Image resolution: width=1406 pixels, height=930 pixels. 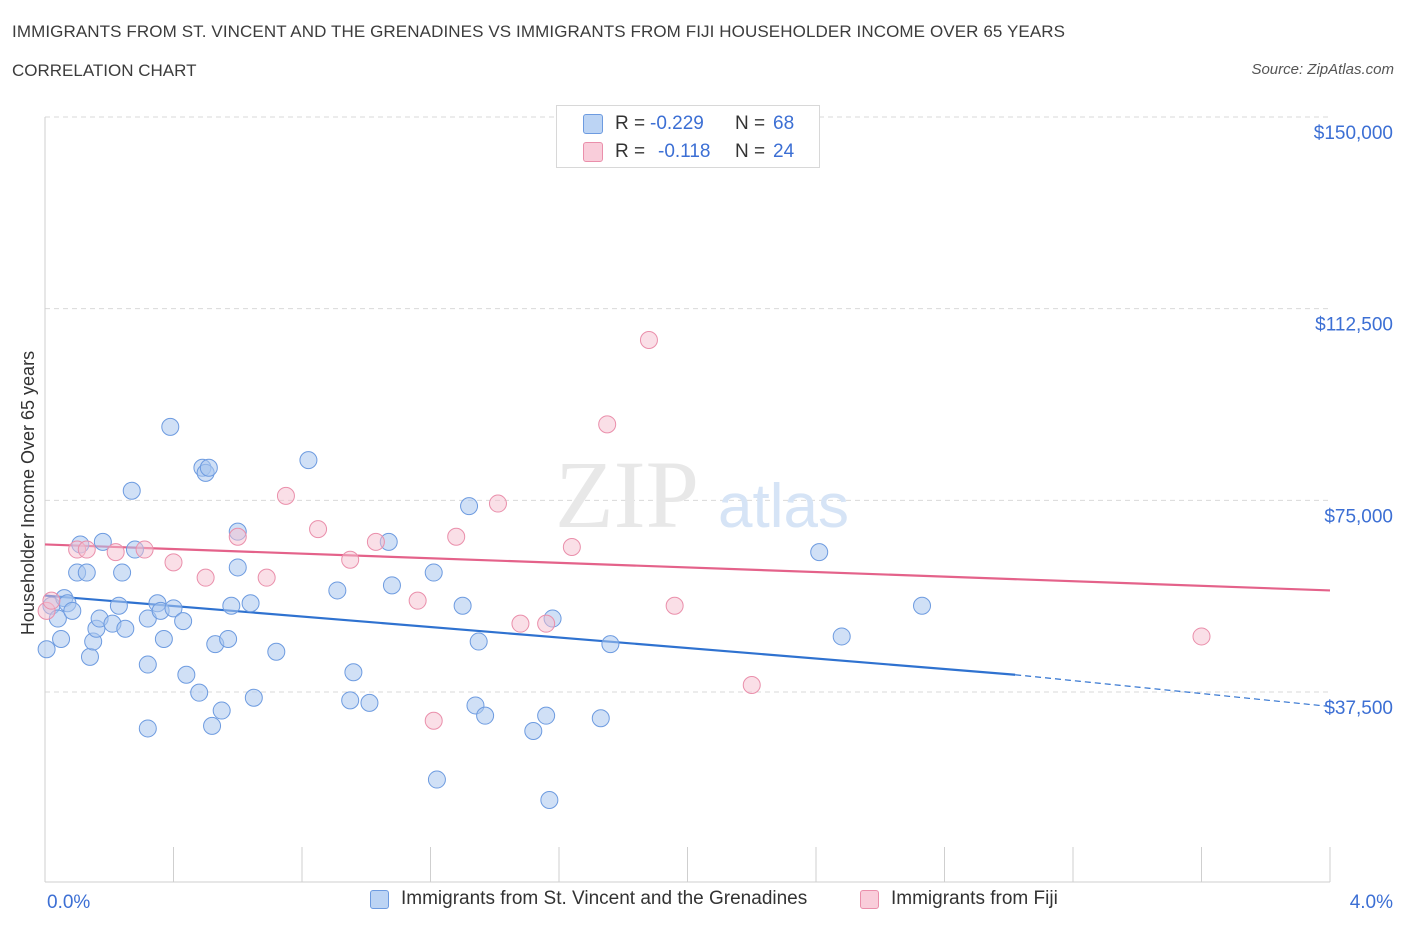 I want to click on y-tick-label: $37,500, so click(x=1358, y=708).